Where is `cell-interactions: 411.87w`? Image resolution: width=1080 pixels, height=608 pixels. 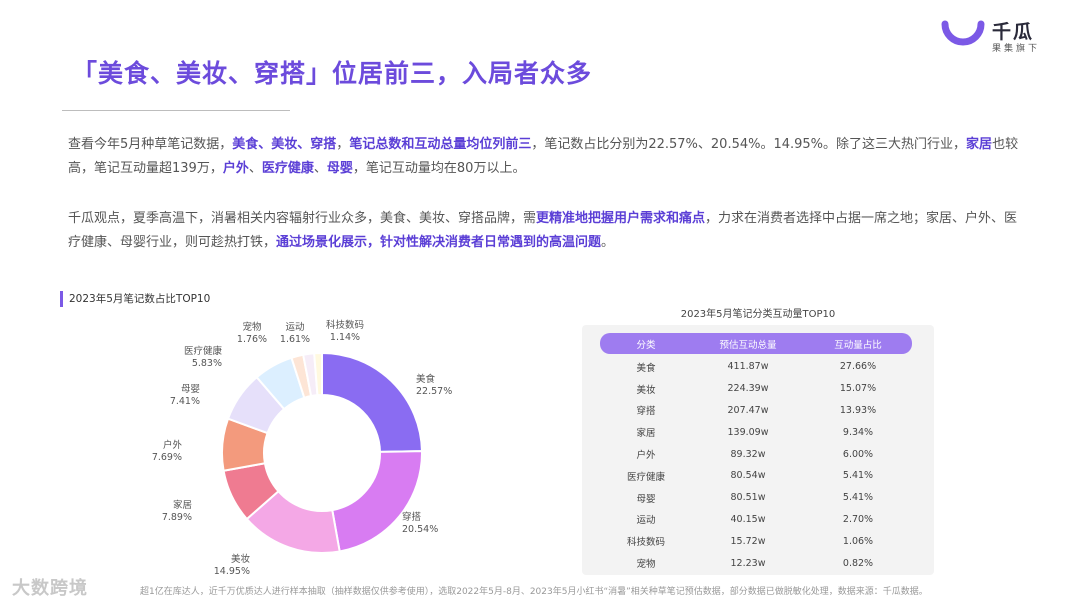 cell-interactions: 411.87w is located at coordinates (748, 367).